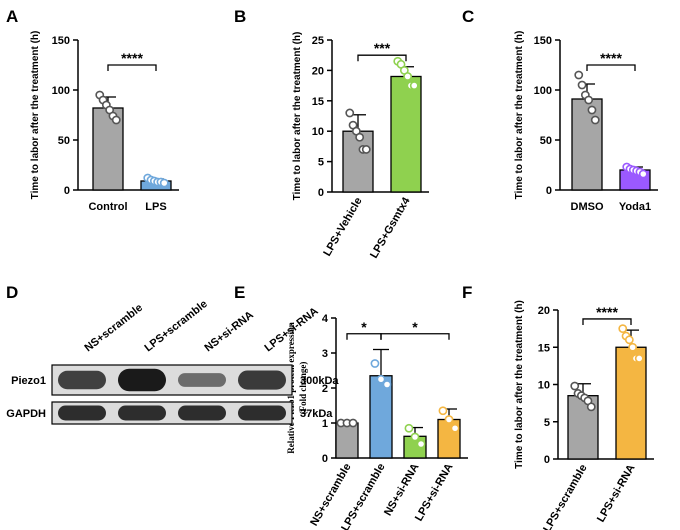  Describe the element at coordinates (316, 414) in the screenshot. I see `blot-size-label: 37kDa` at that location.